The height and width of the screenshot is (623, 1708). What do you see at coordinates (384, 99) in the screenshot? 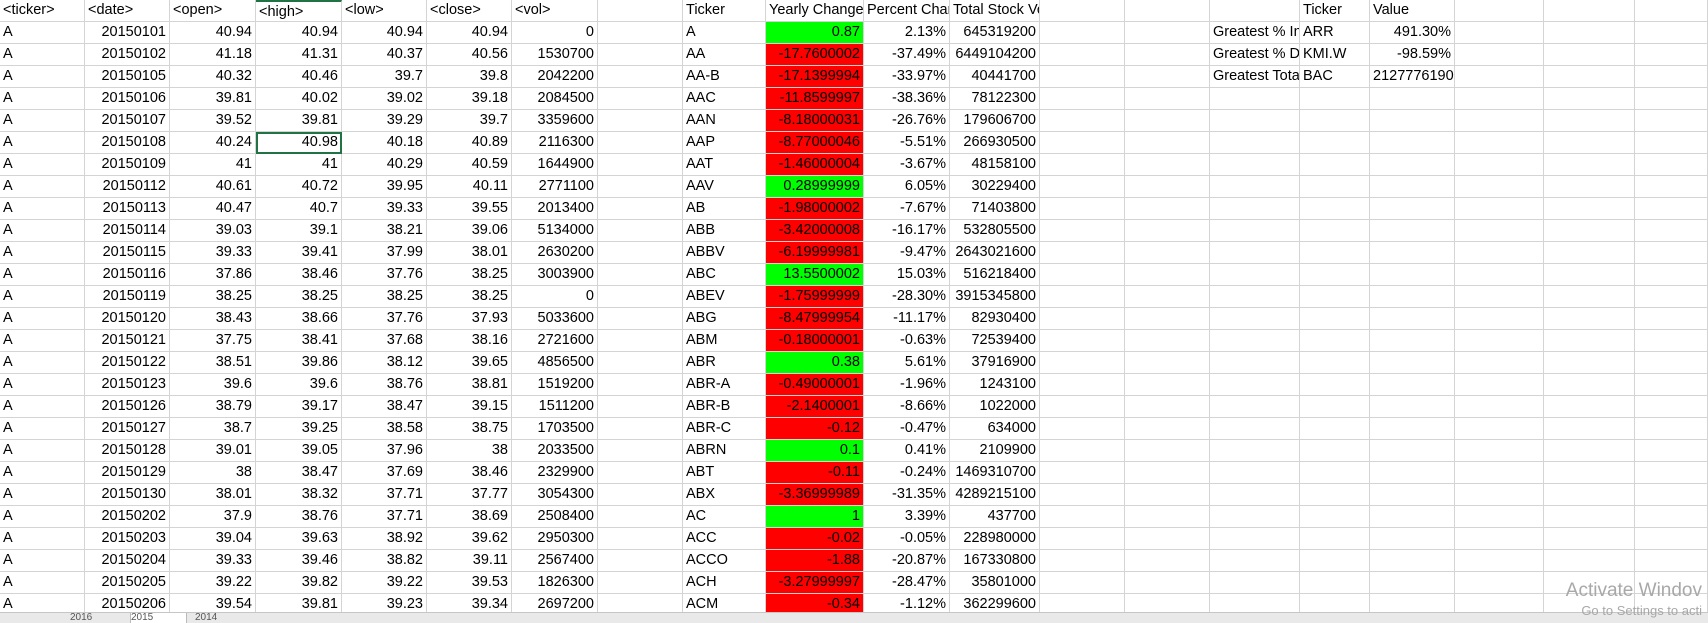
I see `data-cell: 39.02` at bounding box center [384, 99].